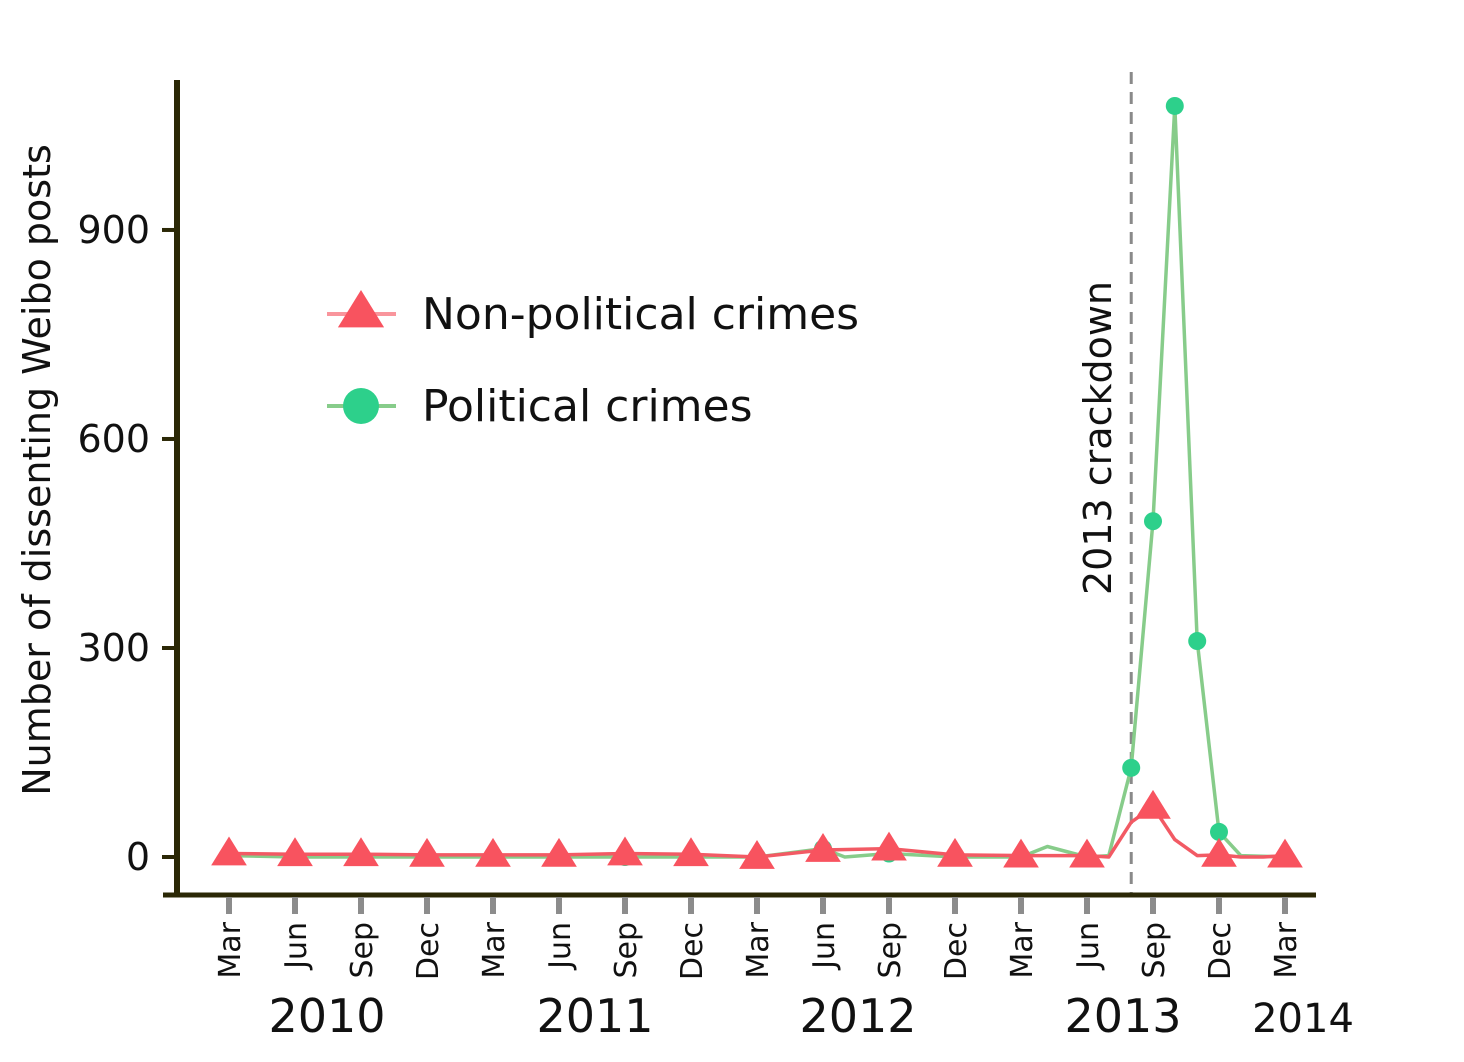 This screenshot has height=1062, width=1464. What do you see at coordinates (113, 439) in the screenshot?
I see `y-tick-label: 600` at bounding box center [113, 439].